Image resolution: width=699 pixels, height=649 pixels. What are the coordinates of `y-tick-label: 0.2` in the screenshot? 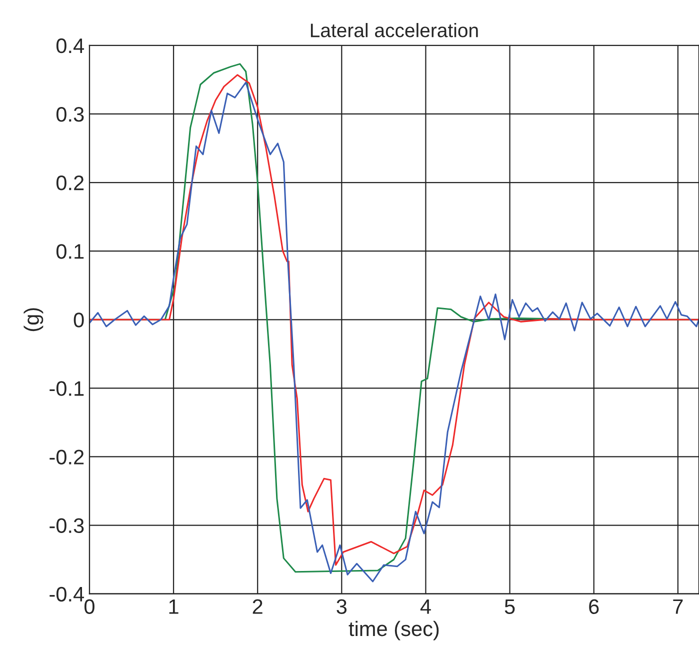 It's located at (70, 183).